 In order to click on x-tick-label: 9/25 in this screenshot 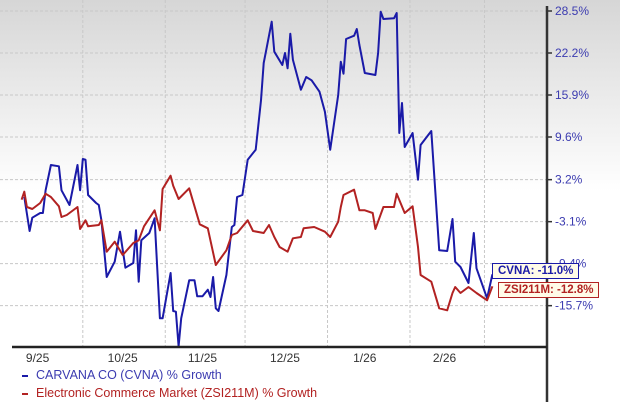, I will do `click(38, 358)`.